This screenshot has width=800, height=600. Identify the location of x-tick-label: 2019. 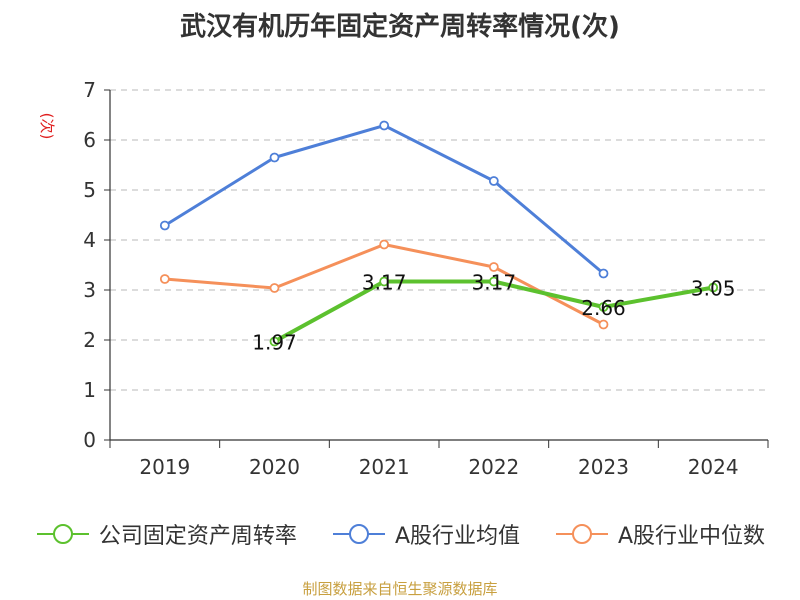
(164, 467).